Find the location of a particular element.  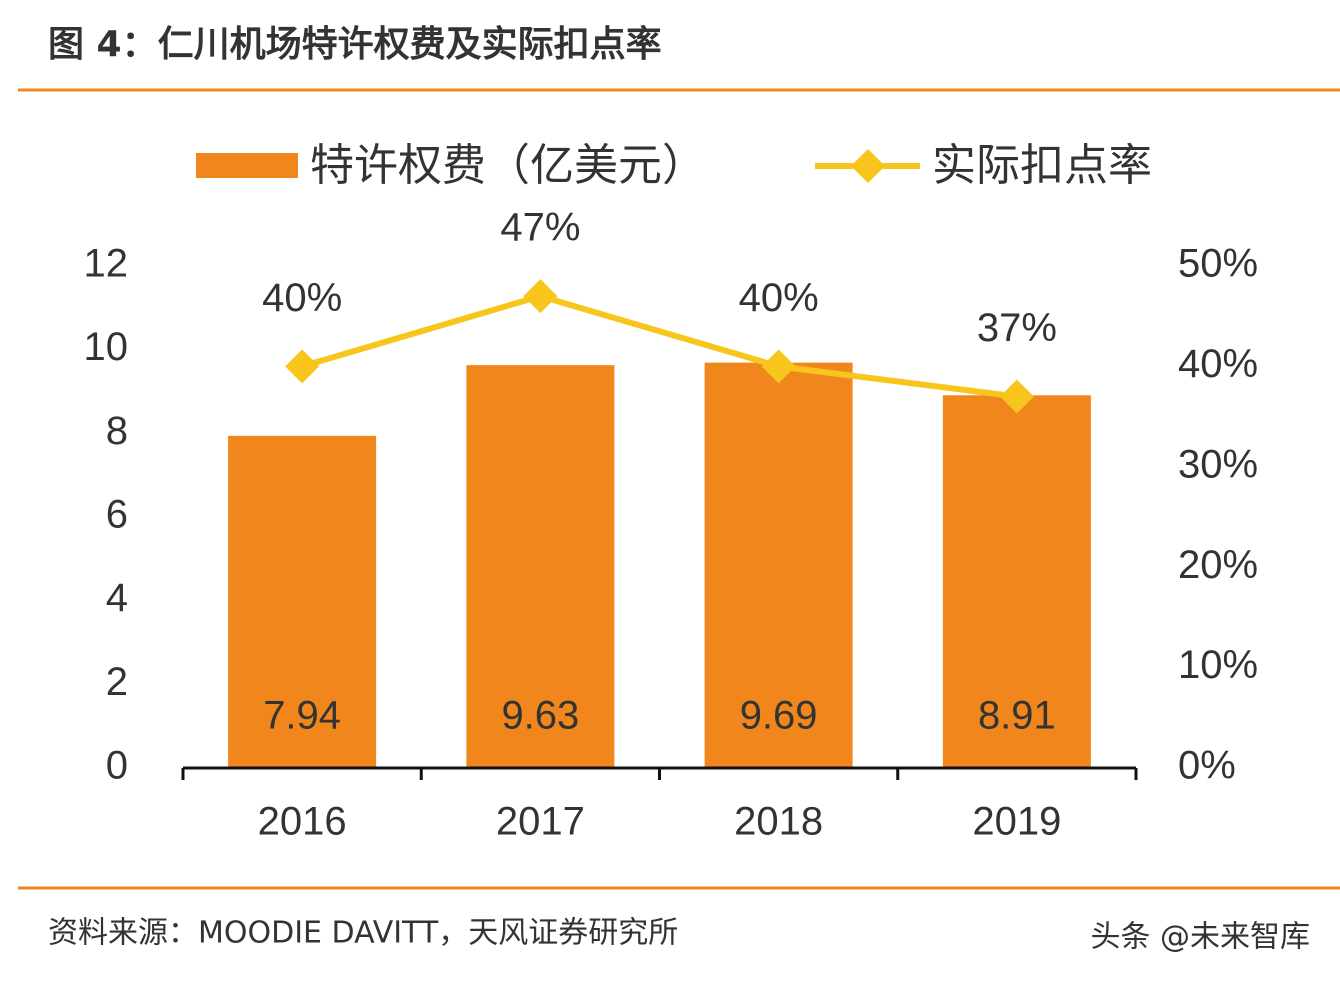

legend-label: 特许权费（亿美元） is located at coordinates (508, 165).